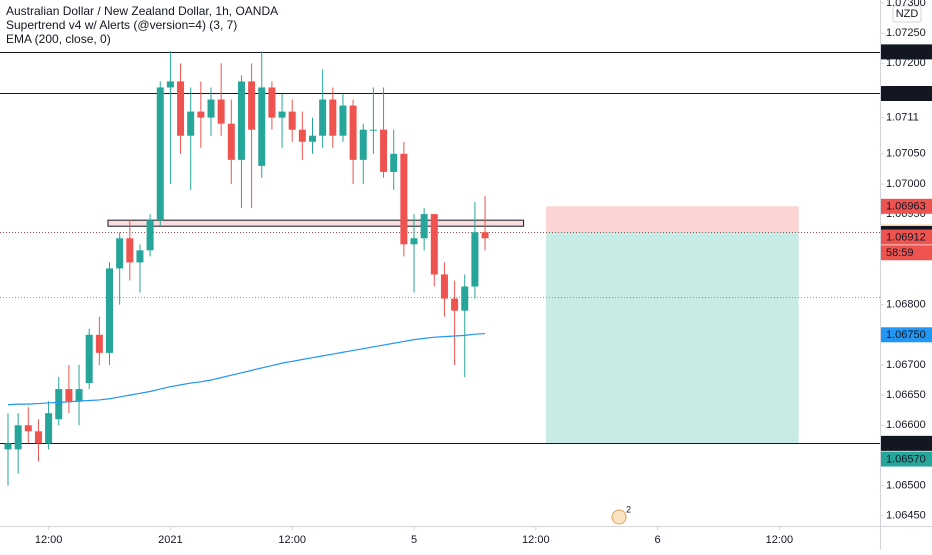 The height and width of the screenshot is (555, 932). What do you see at coordinates (902, 118) in the screenshot?
I see `y-tick-label: 1.0711` at bounding box center [902, 118].